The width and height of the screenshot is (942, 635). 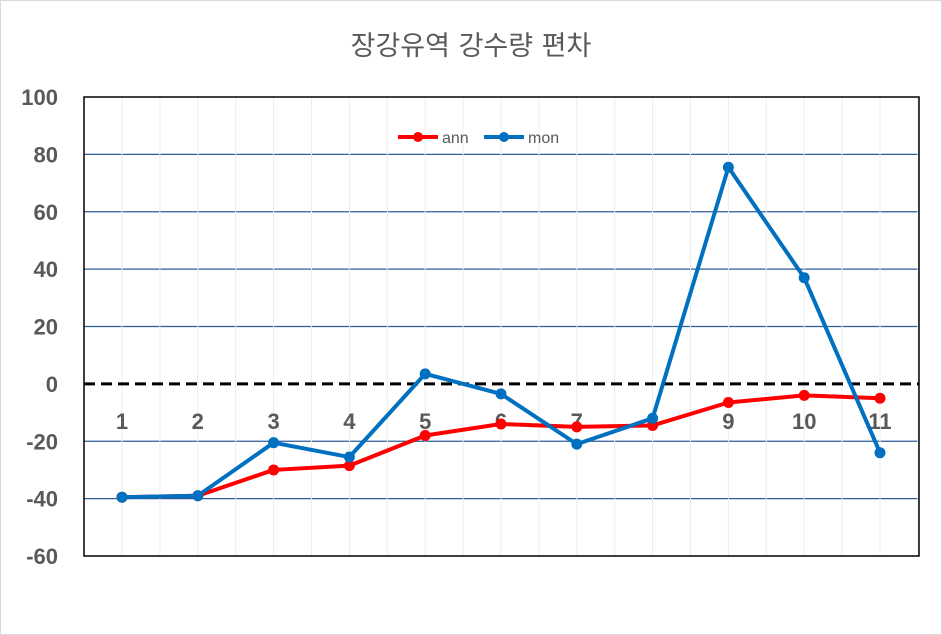 What do you see at coordinates (478, 138) in the screenshot?
I see `legend: ann mon` at bounding box center [478, 138].